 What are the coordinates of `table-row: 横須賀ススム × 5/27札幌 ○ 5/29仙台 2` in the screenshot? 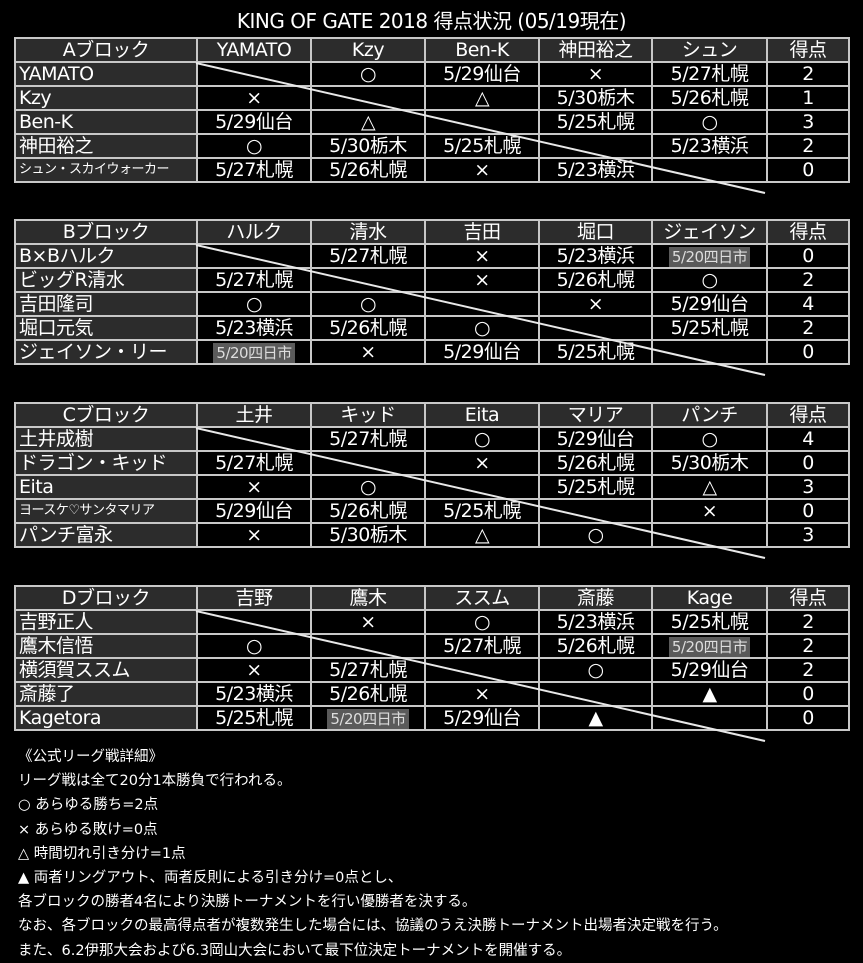 It's located at (432, 670).